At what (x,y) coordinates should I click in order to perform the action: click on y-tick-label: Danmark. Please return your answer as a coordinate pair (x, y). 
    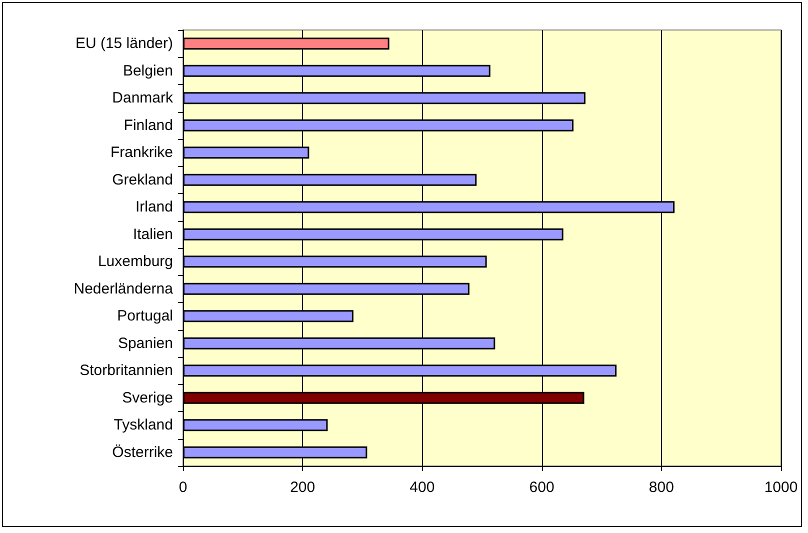
    Looking at the image, I should click on (143, 98).